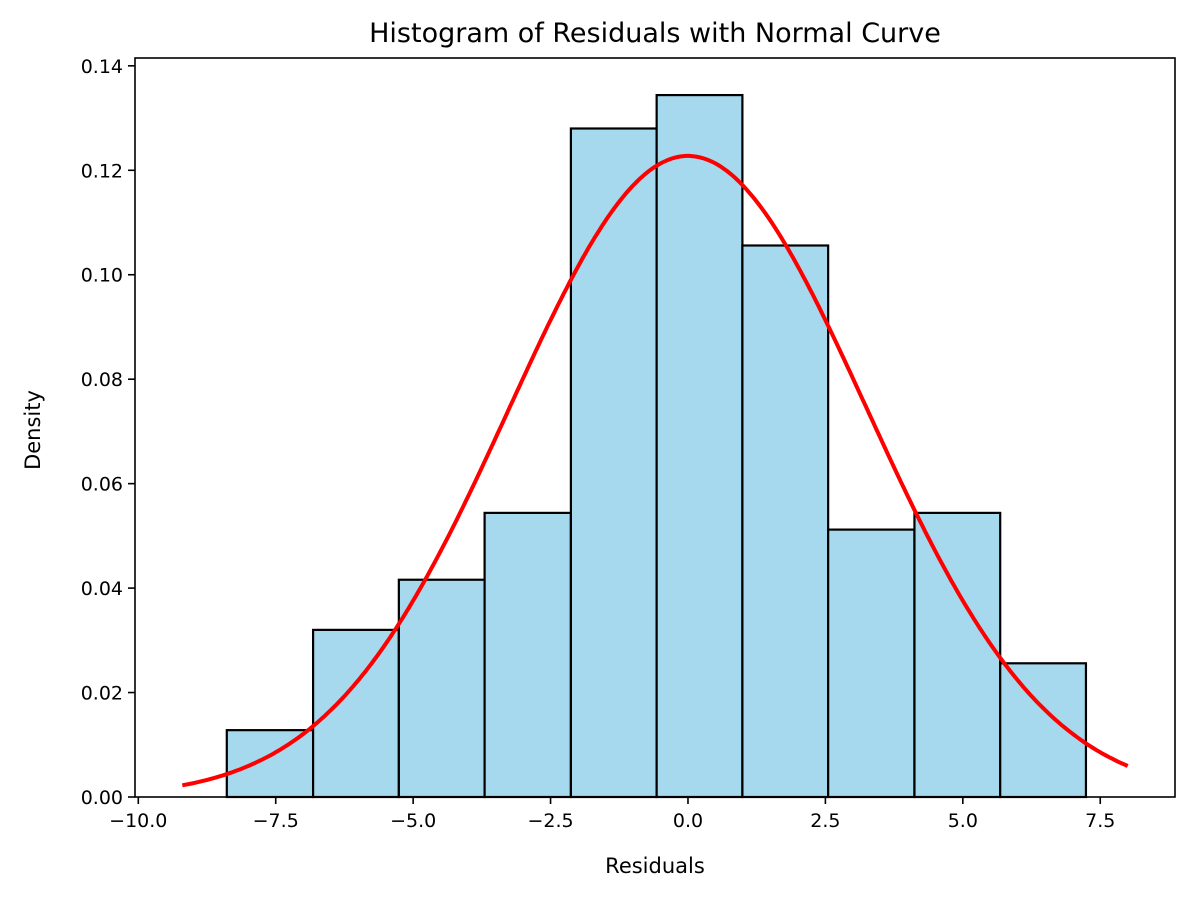  I want to click on x-tick-label: 5.0, so click(963, 821).